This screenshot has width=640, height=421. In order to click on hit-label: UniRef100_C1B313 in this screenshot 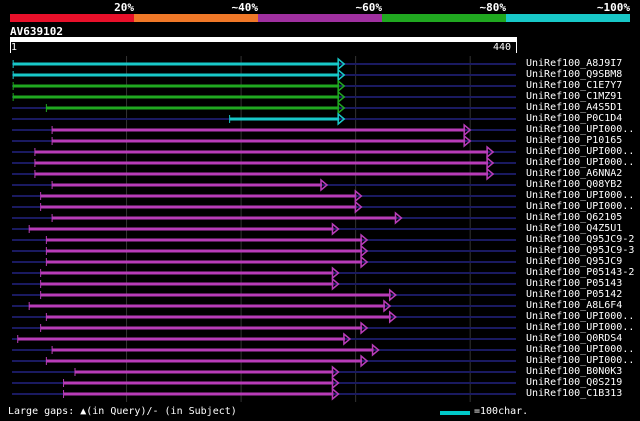, I will do `click(574, 393)`.